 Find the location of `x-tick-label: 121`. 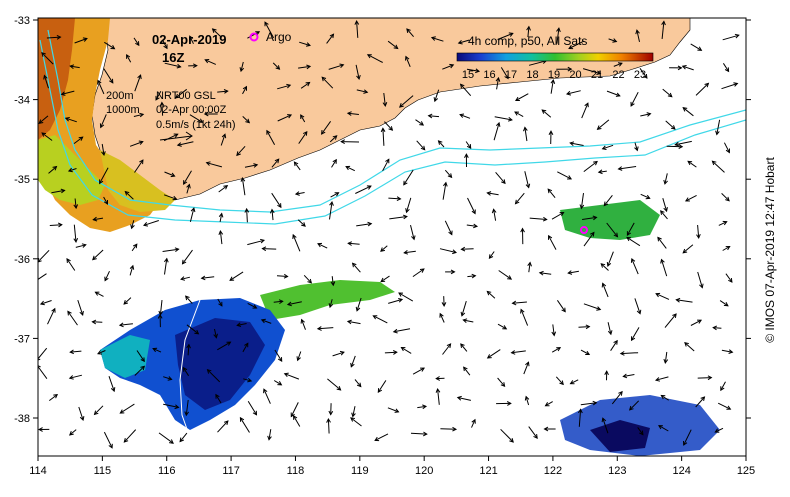

x-tick-label: 121 is located at coordinates (488, 471).